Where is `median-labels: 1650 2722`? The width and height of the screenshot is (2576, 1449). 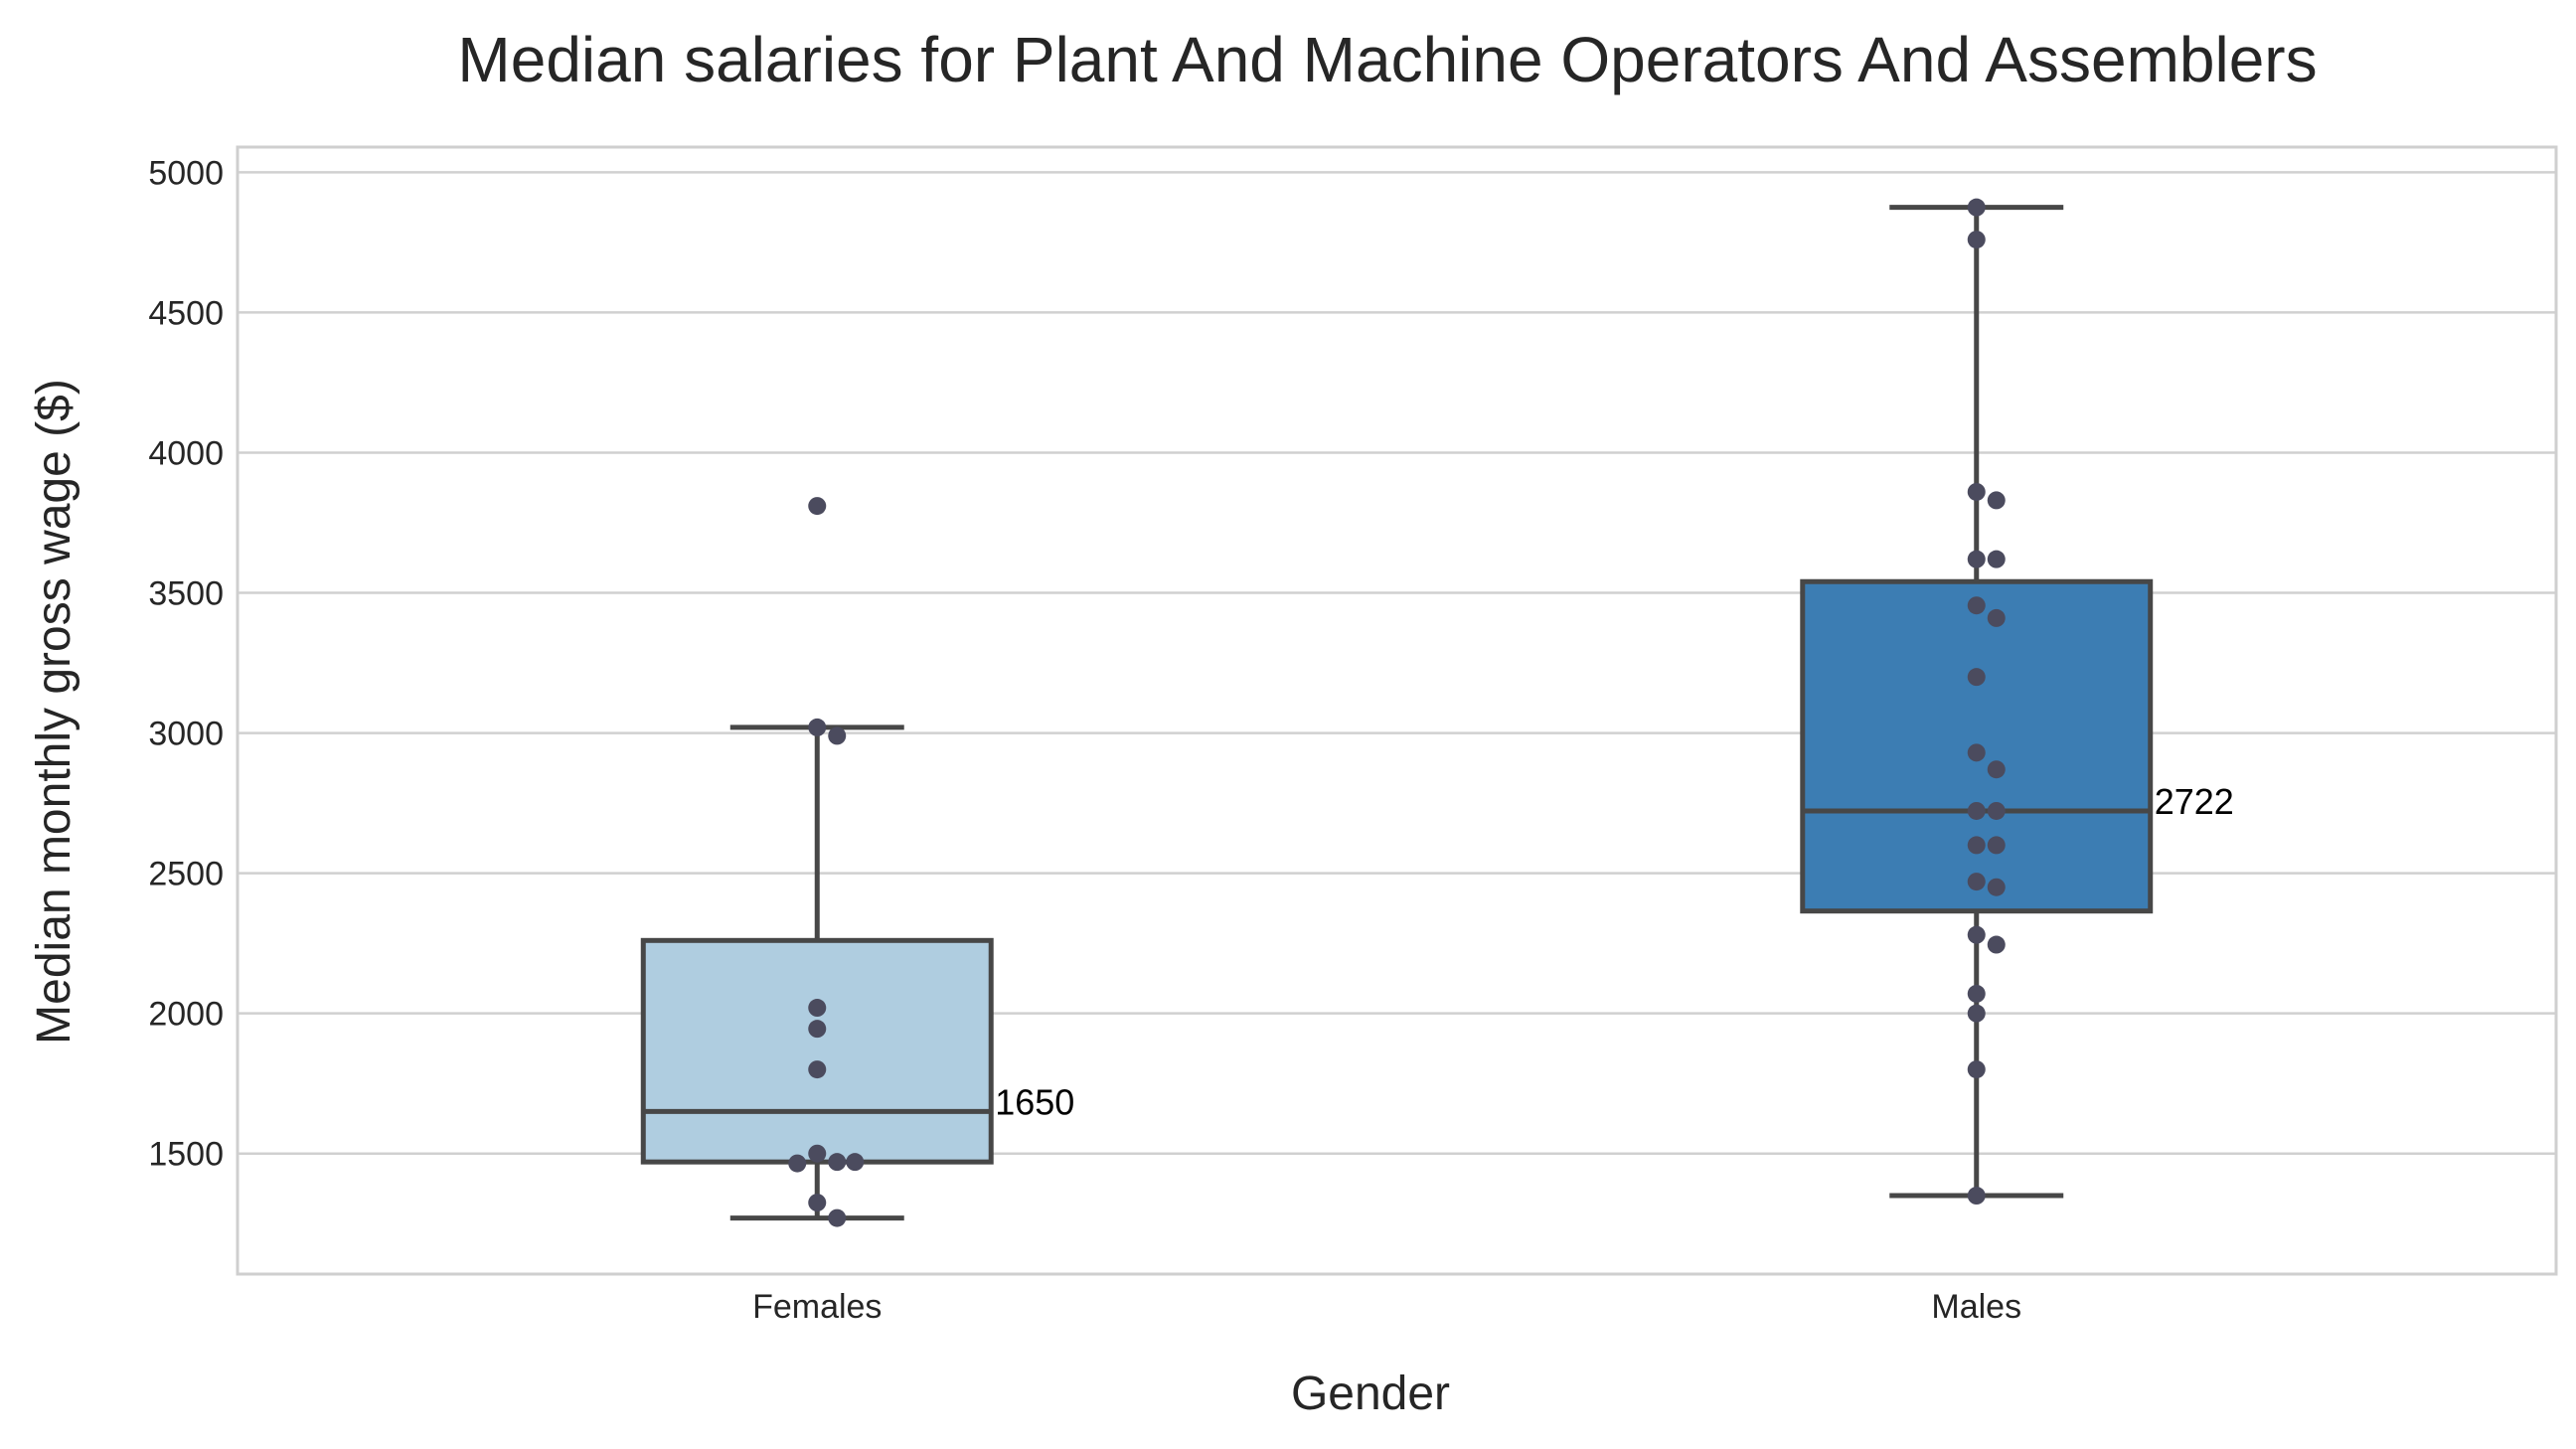
median-labels: 1650 2722 is located at coordinates (1614, 951).